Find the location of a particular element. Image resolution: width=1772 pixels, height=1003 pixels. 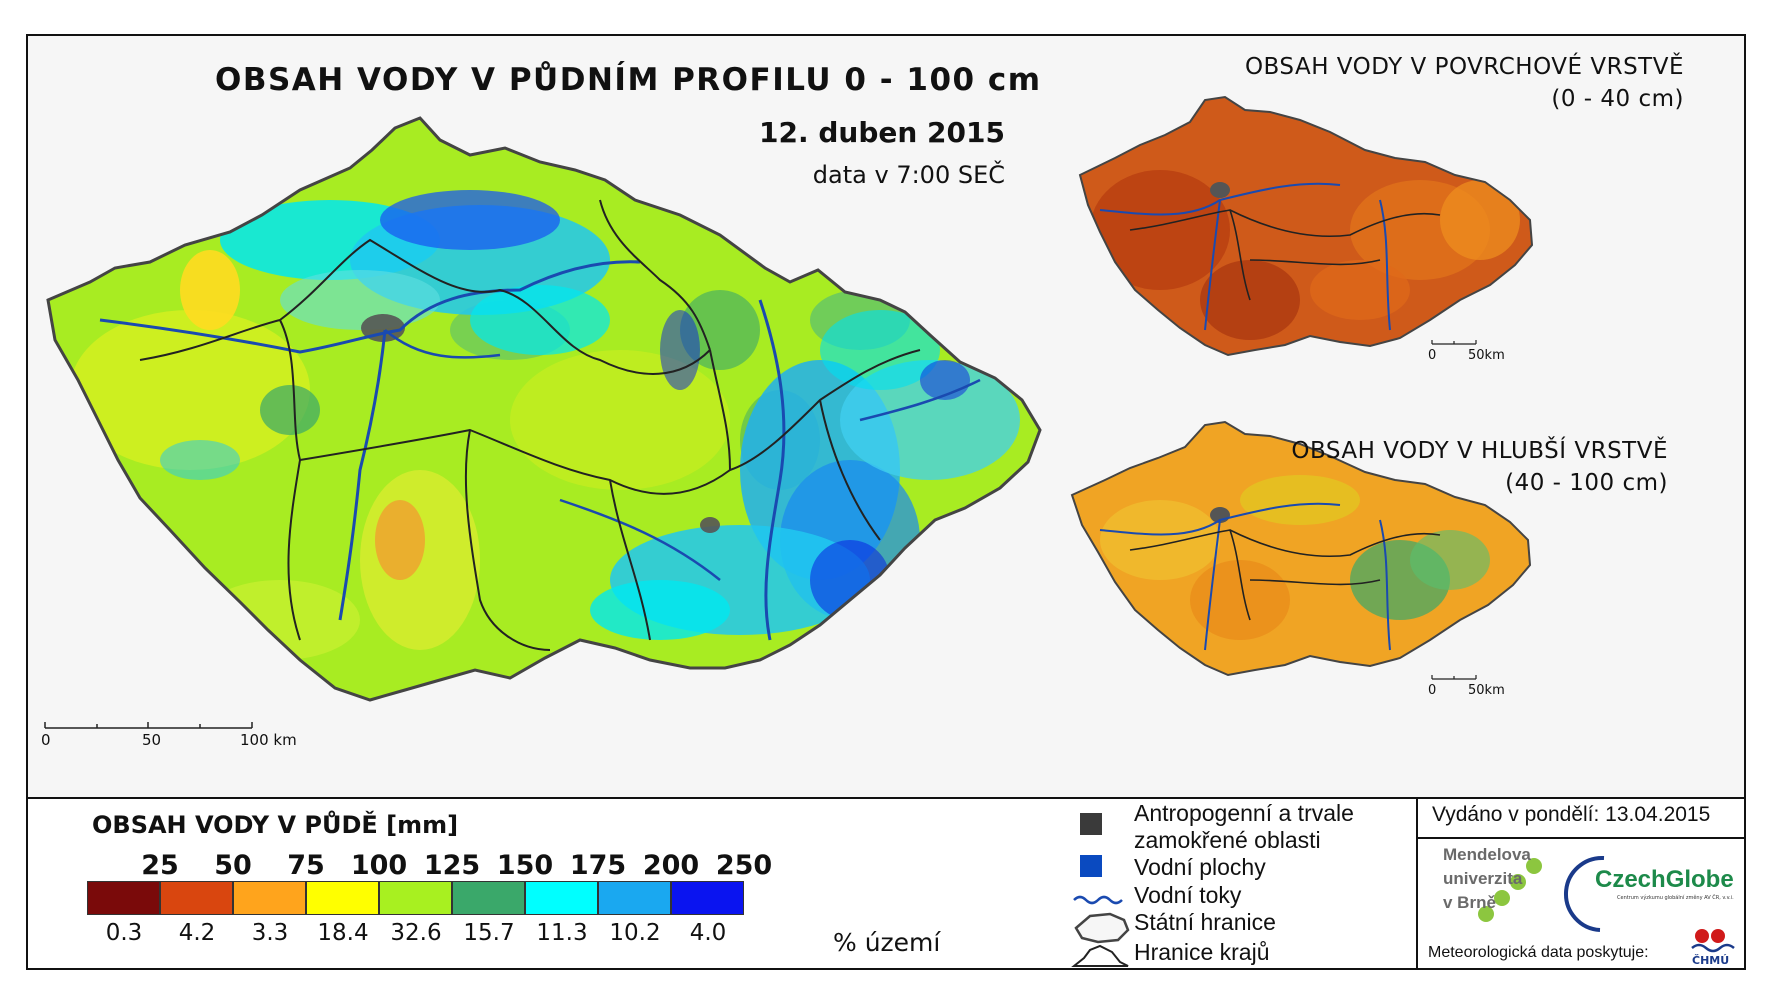

main-scale-label: 50 is located at coordinates (152, 740).